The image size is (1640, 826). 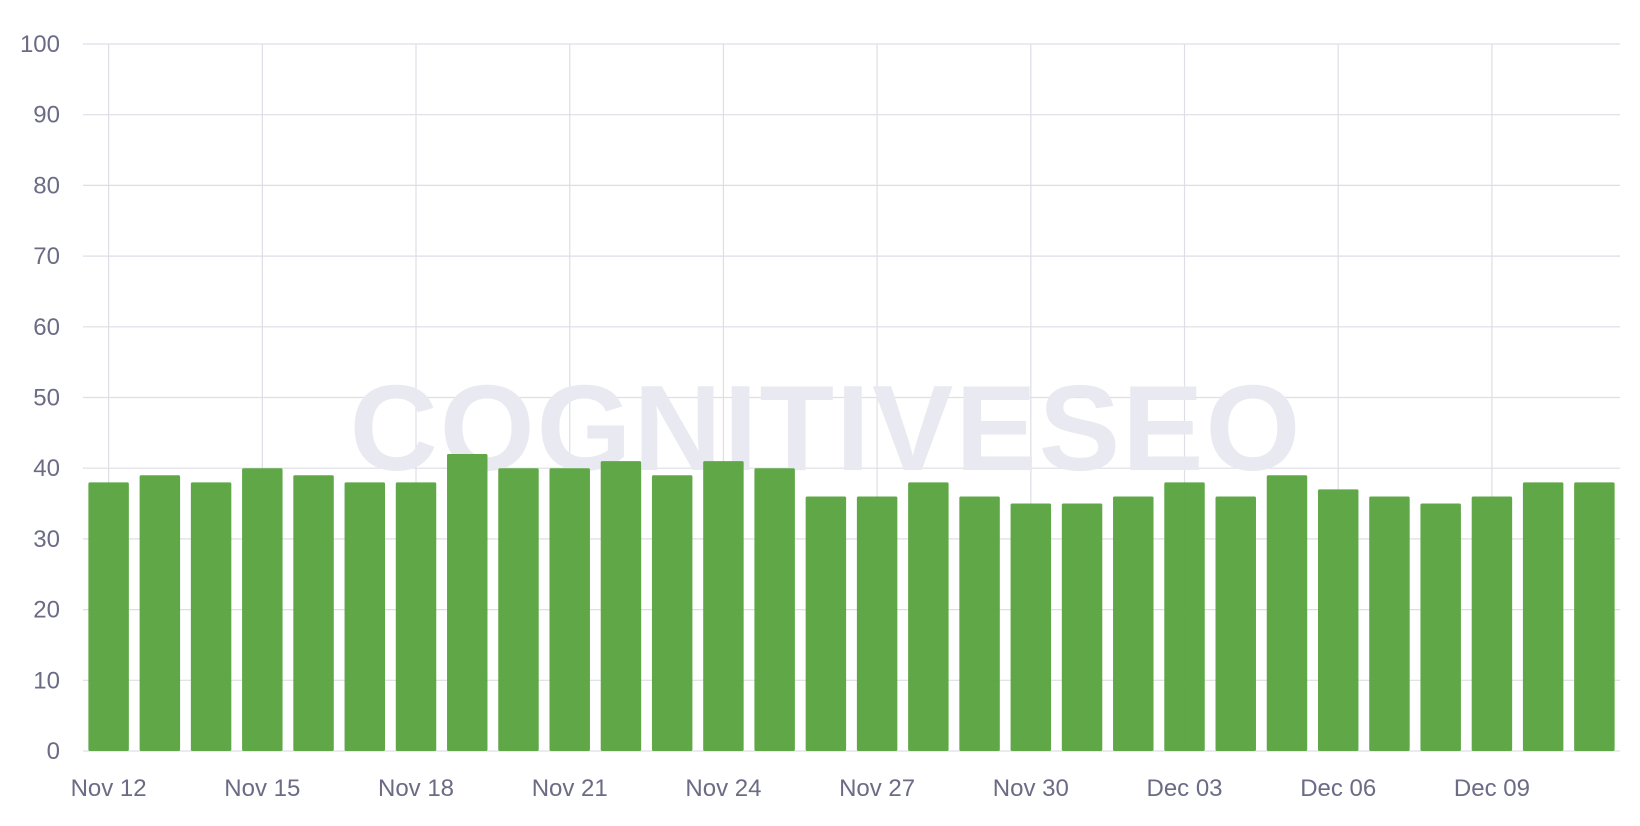 I want to click on x-tick-label: Nov 12, so click(x=109, y=788).